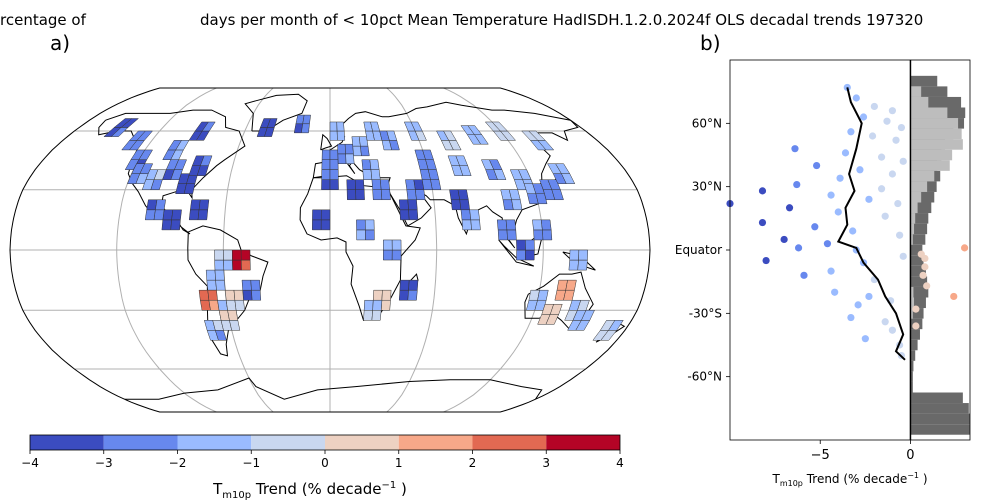  I want to click on colorbar-tick-label: −1, so click(251, 463).